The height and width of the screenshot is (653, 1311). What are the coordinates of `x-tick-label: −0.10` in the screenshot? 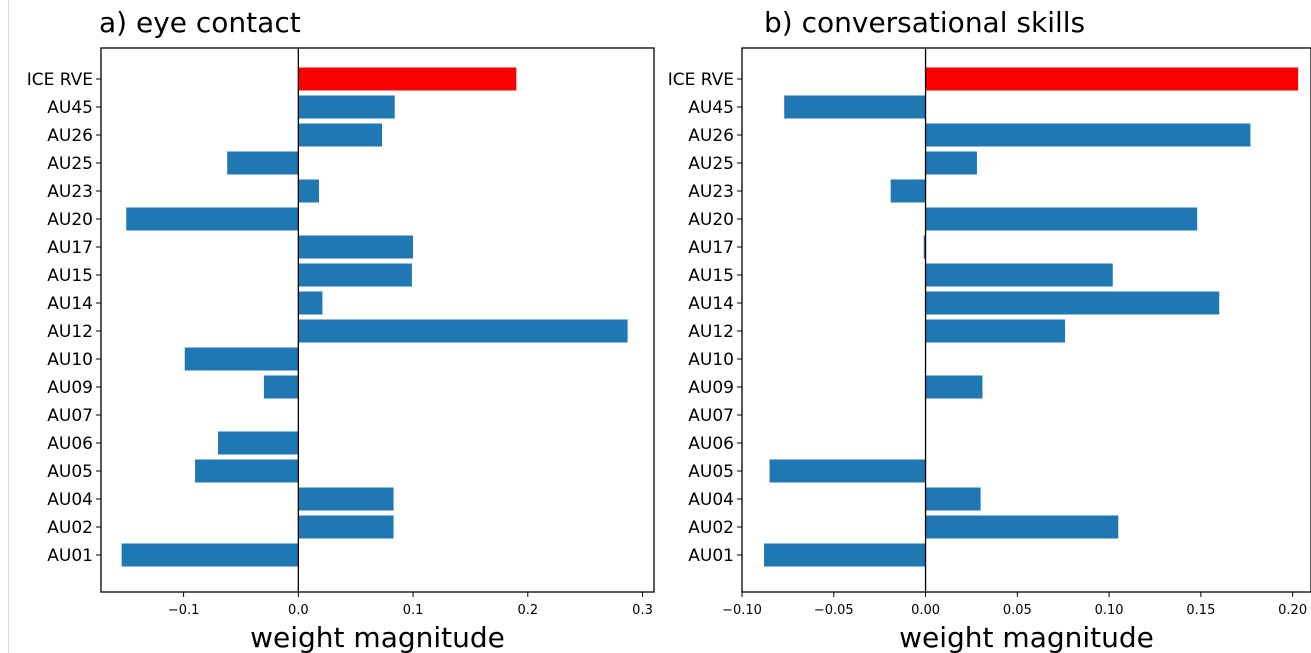 It's located at (742, 610).